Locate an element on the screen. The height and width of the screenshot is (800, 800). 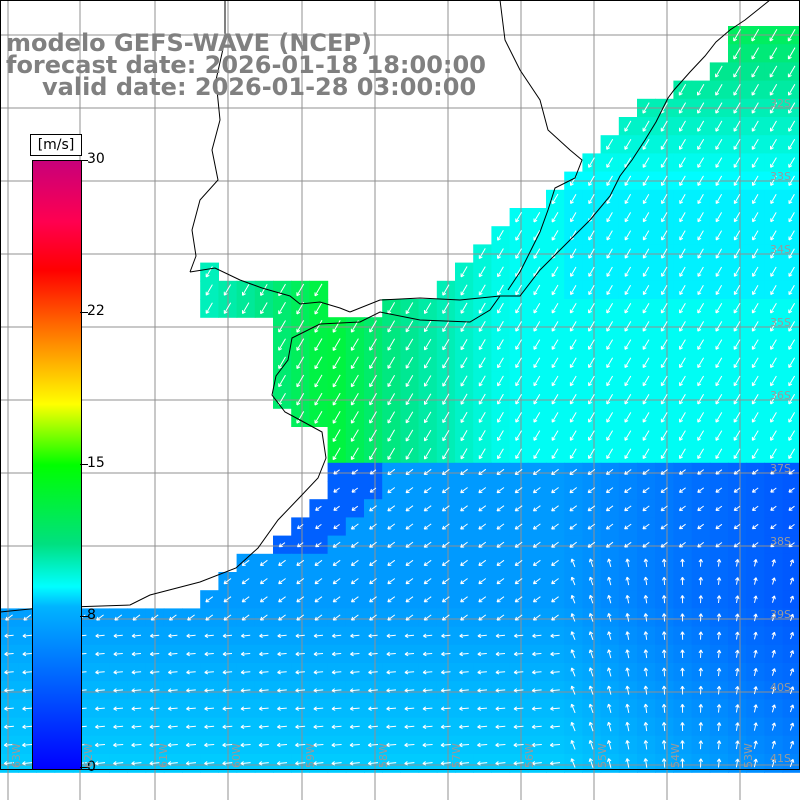
lon-label: 53W is located at coordinates (748, 755).